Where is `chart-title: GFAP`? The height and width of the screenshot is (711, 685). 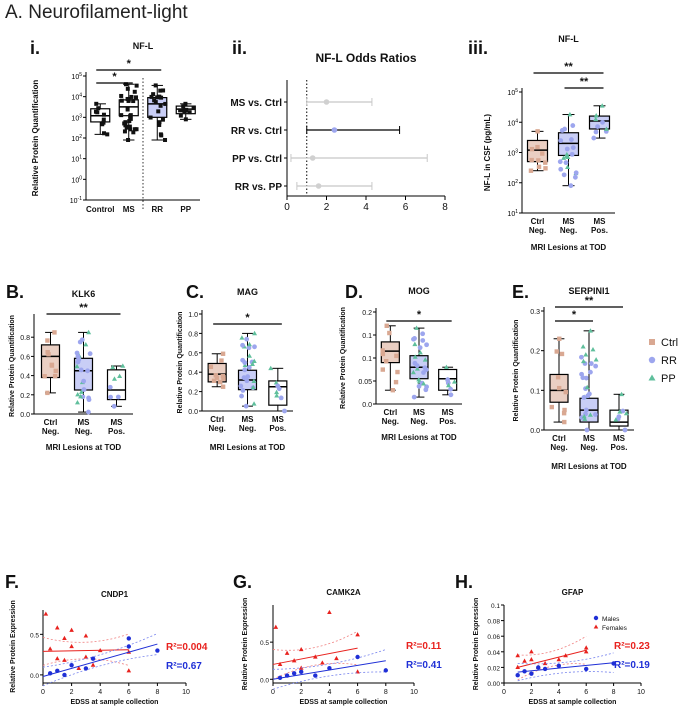
chart-title: GFAP is located at coordinates (573, 592).